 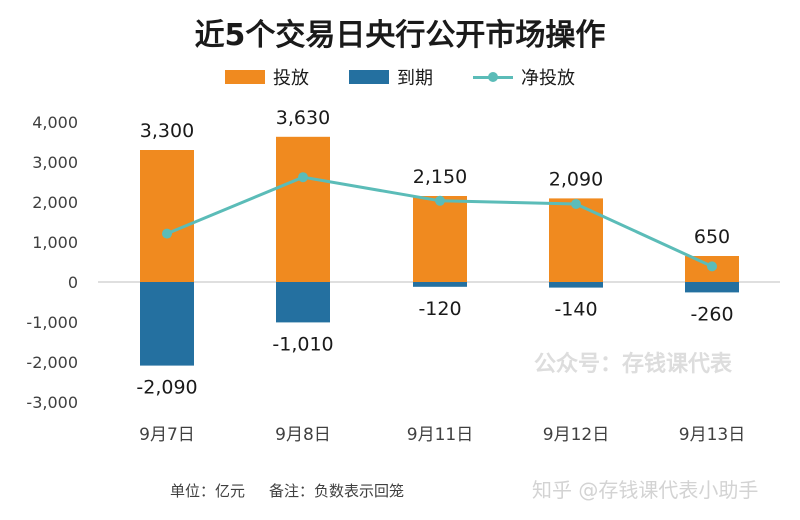 I want to click on footnotes: 单位：亿元 备注：负数表示回笼, so click(x=287, y=490).